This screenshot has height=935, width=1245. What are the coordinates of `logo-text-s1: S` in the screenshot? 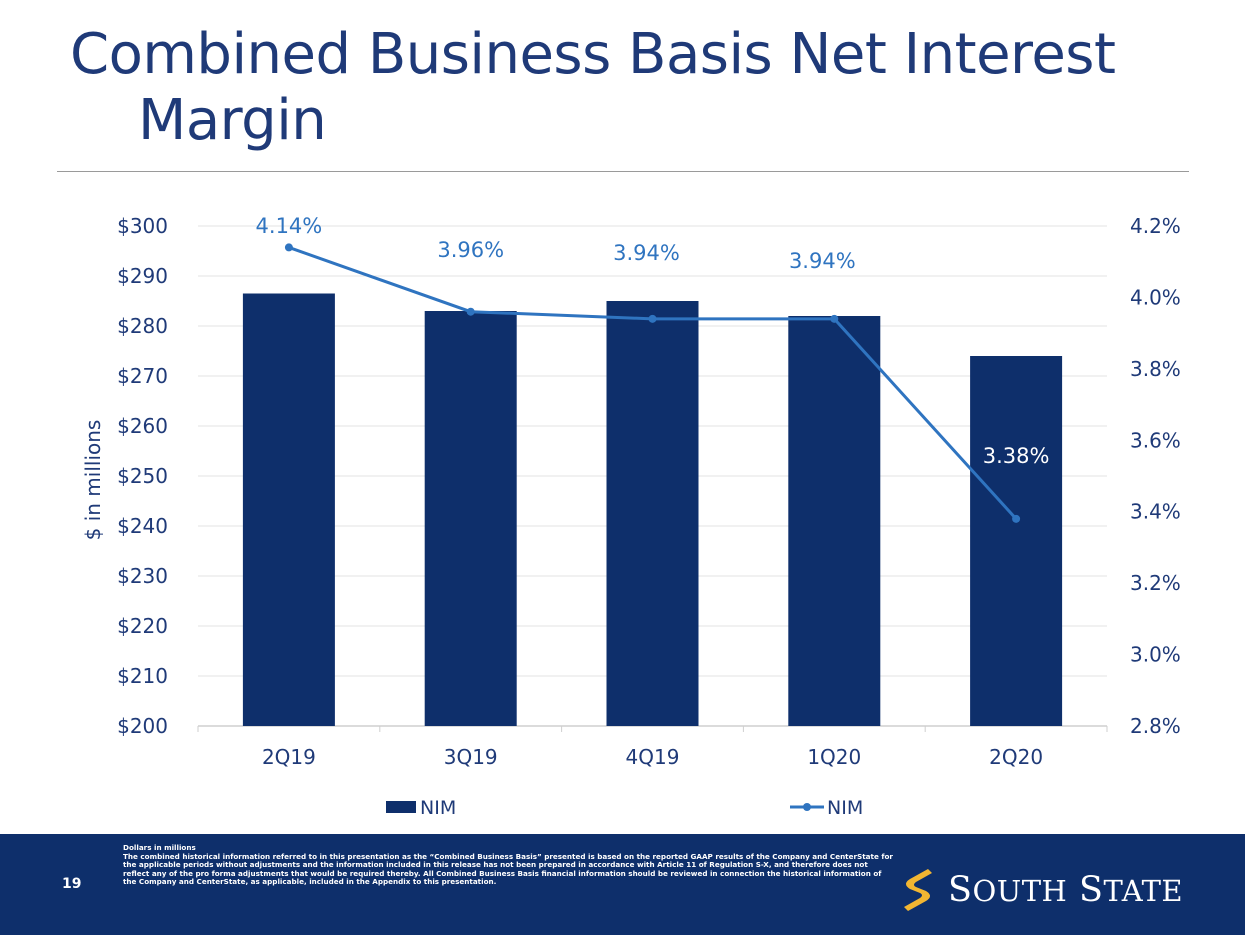 It's located at (960, 890).